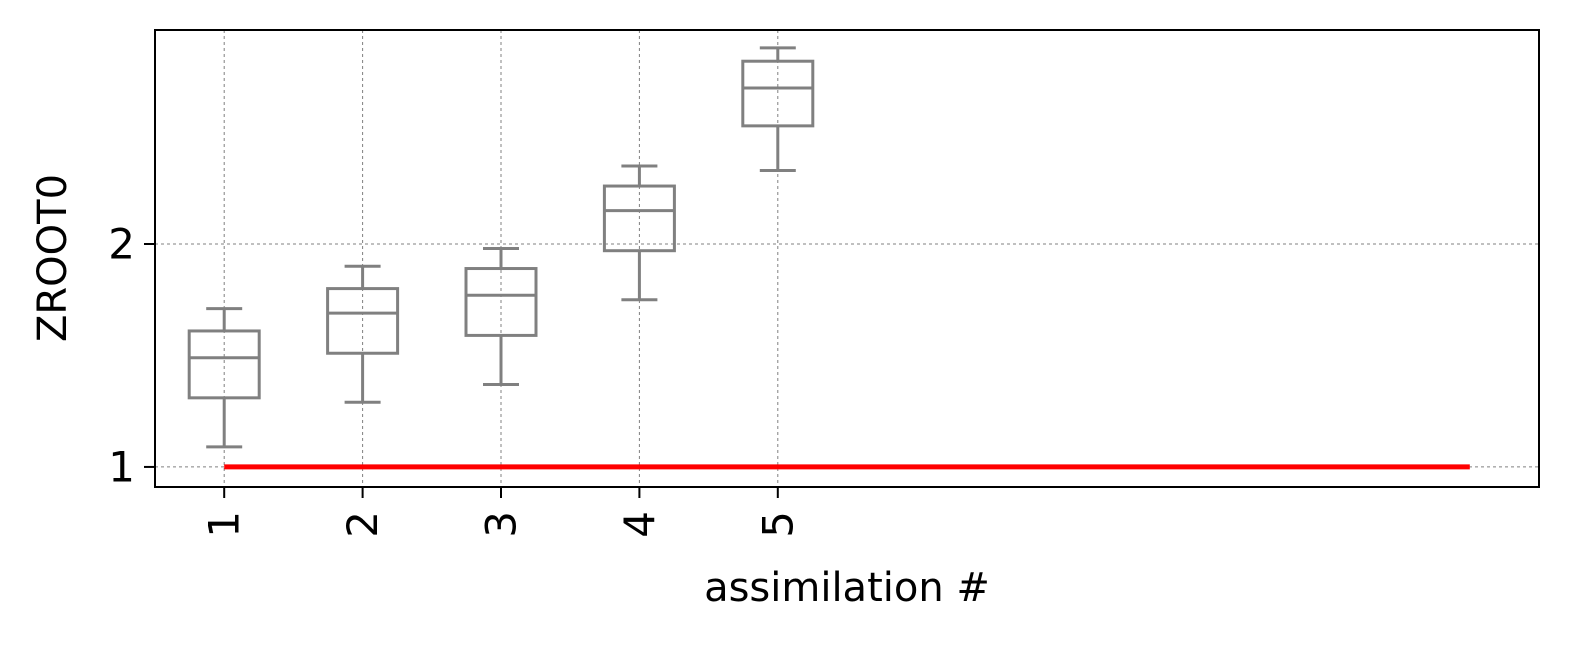 The width and height of the screenshot is (1580, 647). What do you see at coordinates (224, 524) in the screenshot?
I see `x-tick-label-1: 1` at bounding box center [224, 524].